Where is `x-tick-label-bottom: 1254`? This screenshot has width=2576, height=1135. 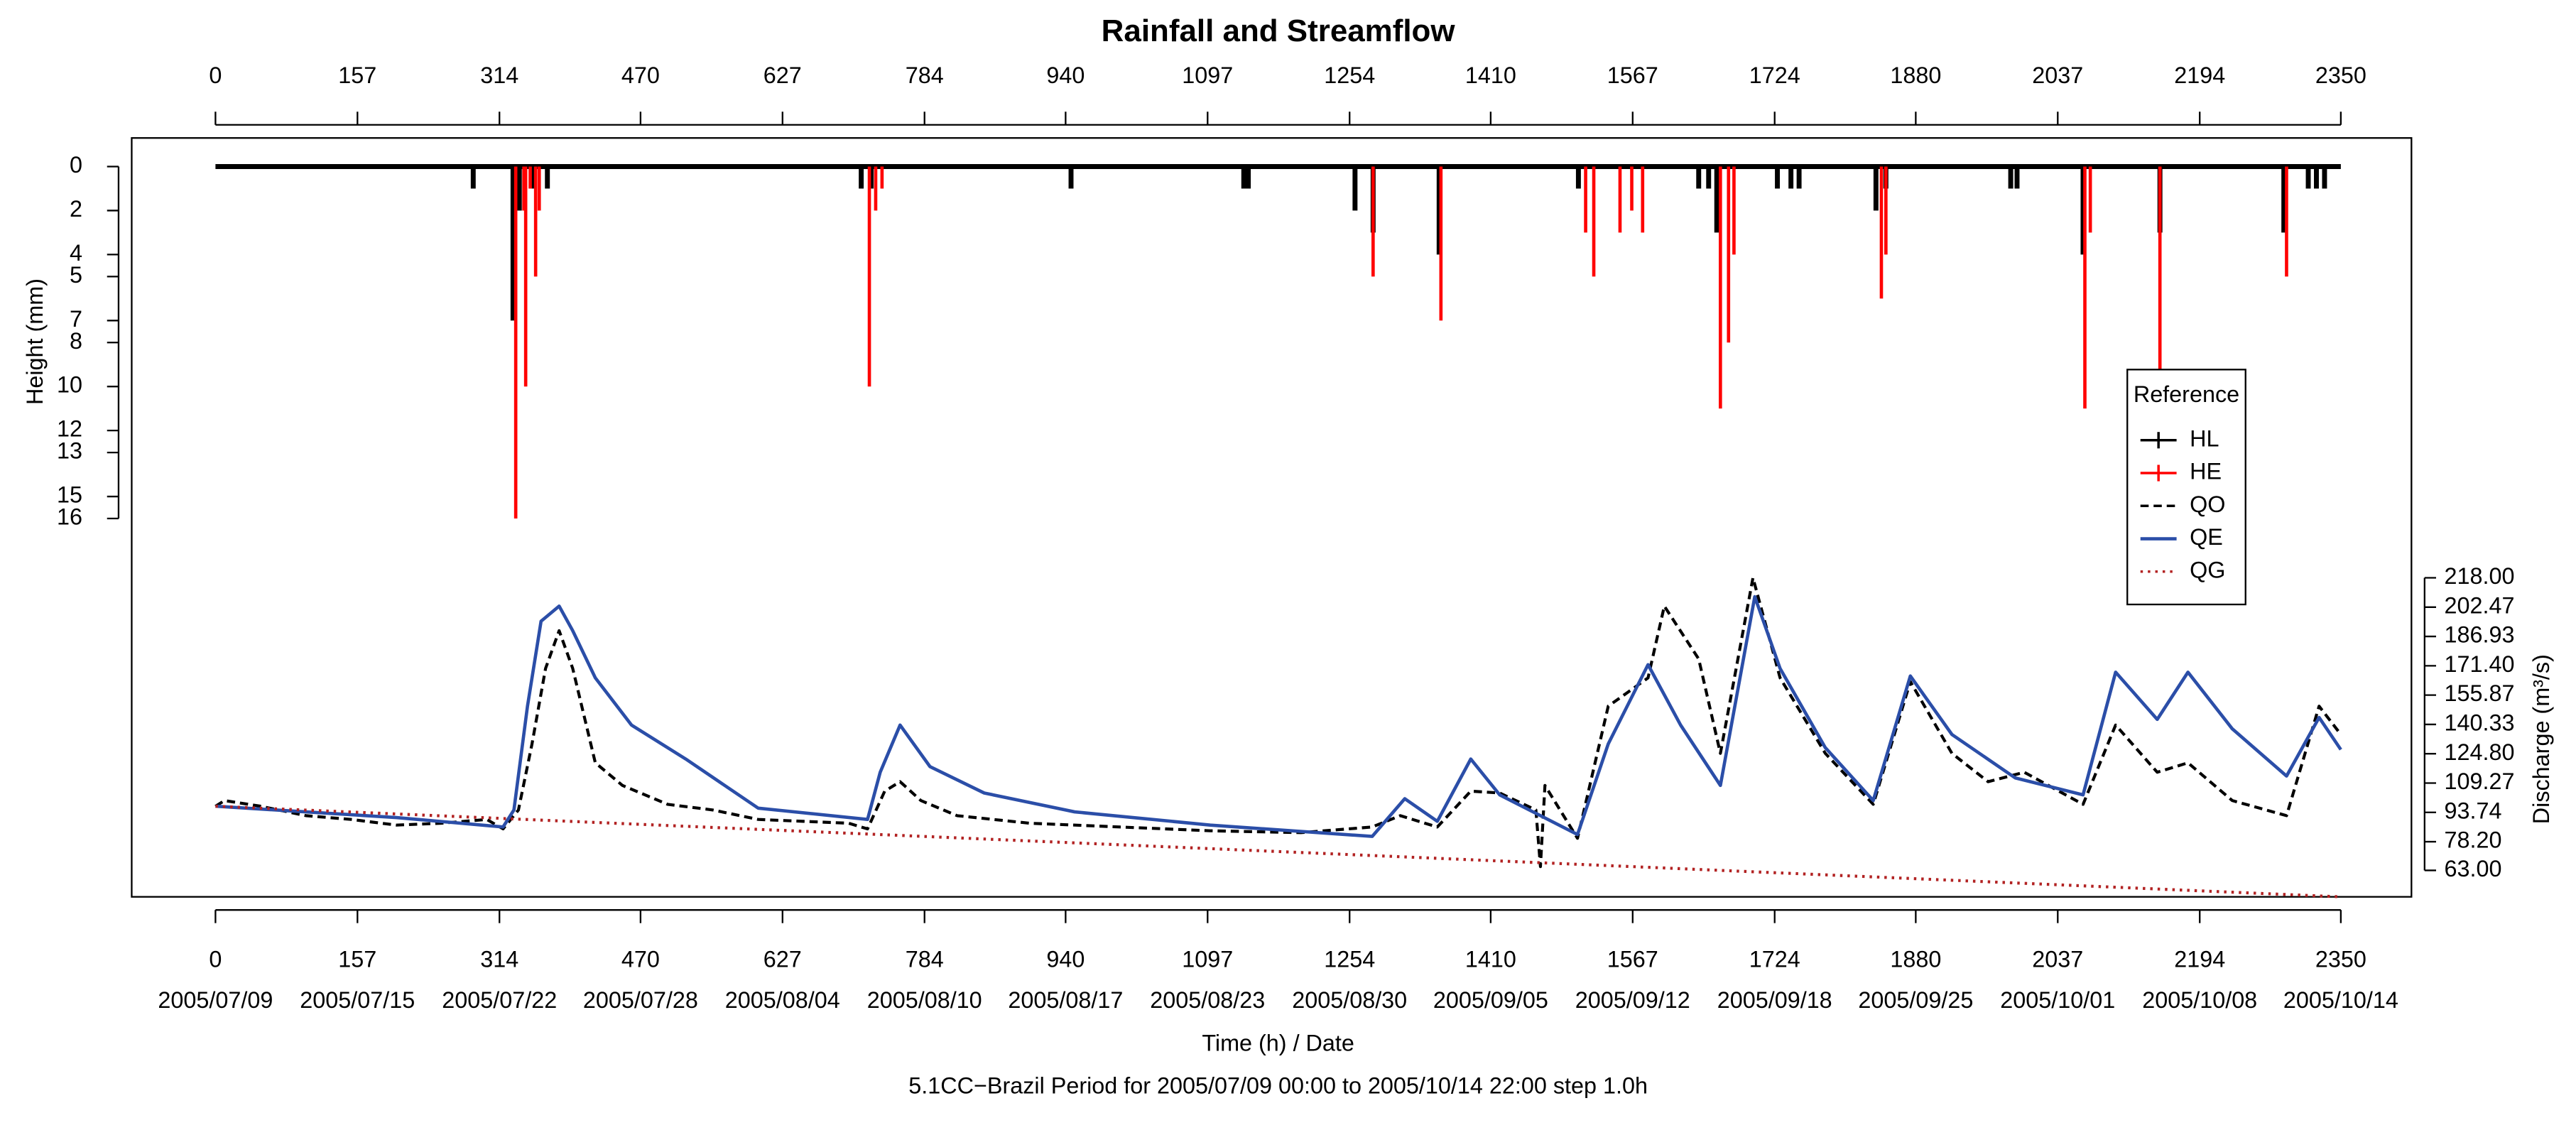
x-tick-label-bottom: 1254 is located at coordinates (1349, 959).